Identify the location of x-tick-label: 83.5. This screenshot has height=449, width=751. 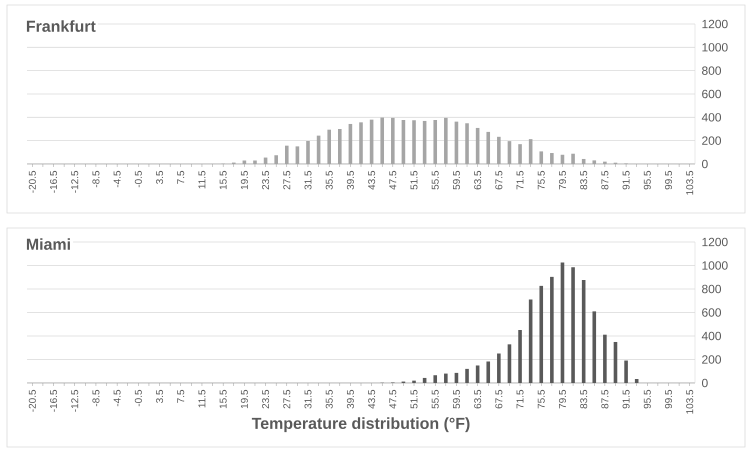
(584, 399).